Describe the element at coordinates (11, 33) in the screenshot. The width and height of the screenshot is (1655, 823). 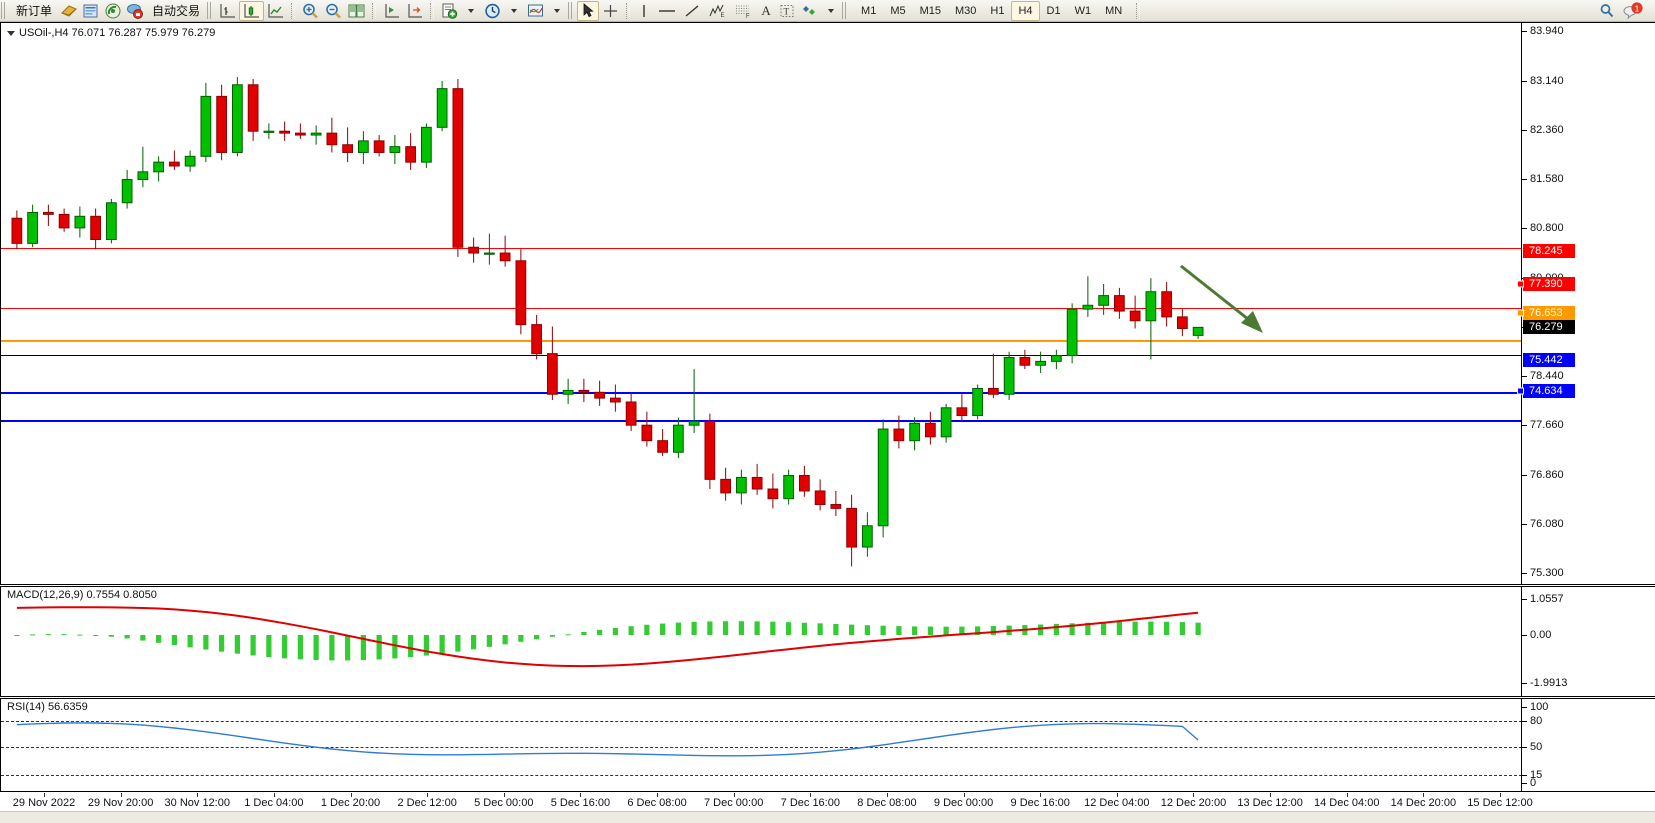
I see `chevron-down-icon` at that location.